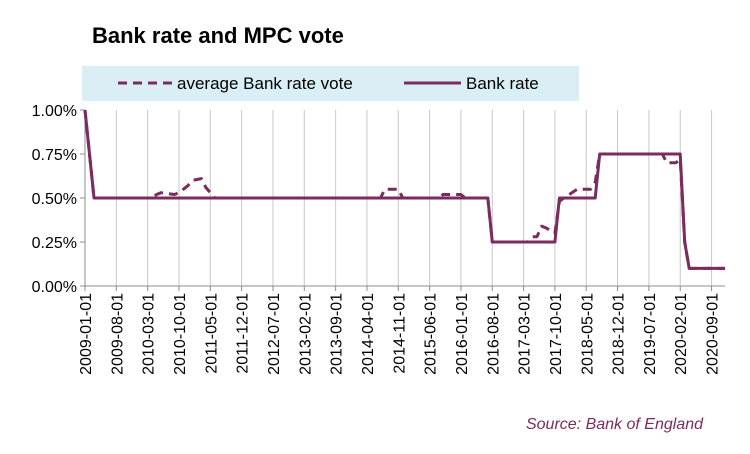 The height and width of the screenshot is (454, 750). What do you see at coordinates (54, 155) in the screenshot?
I see `y-tick-label: 0.75%` at bounding box center [54, 155].